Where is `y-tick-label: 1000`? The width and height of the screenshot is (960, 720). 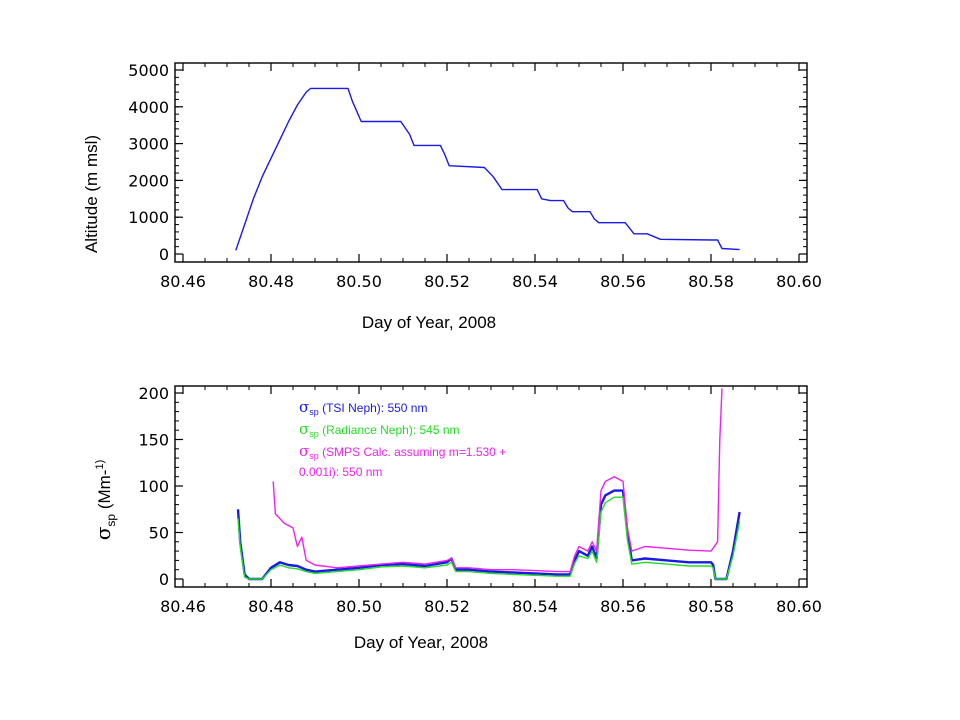
y-tick-label: 1000 is located at coordinates (148, 217).